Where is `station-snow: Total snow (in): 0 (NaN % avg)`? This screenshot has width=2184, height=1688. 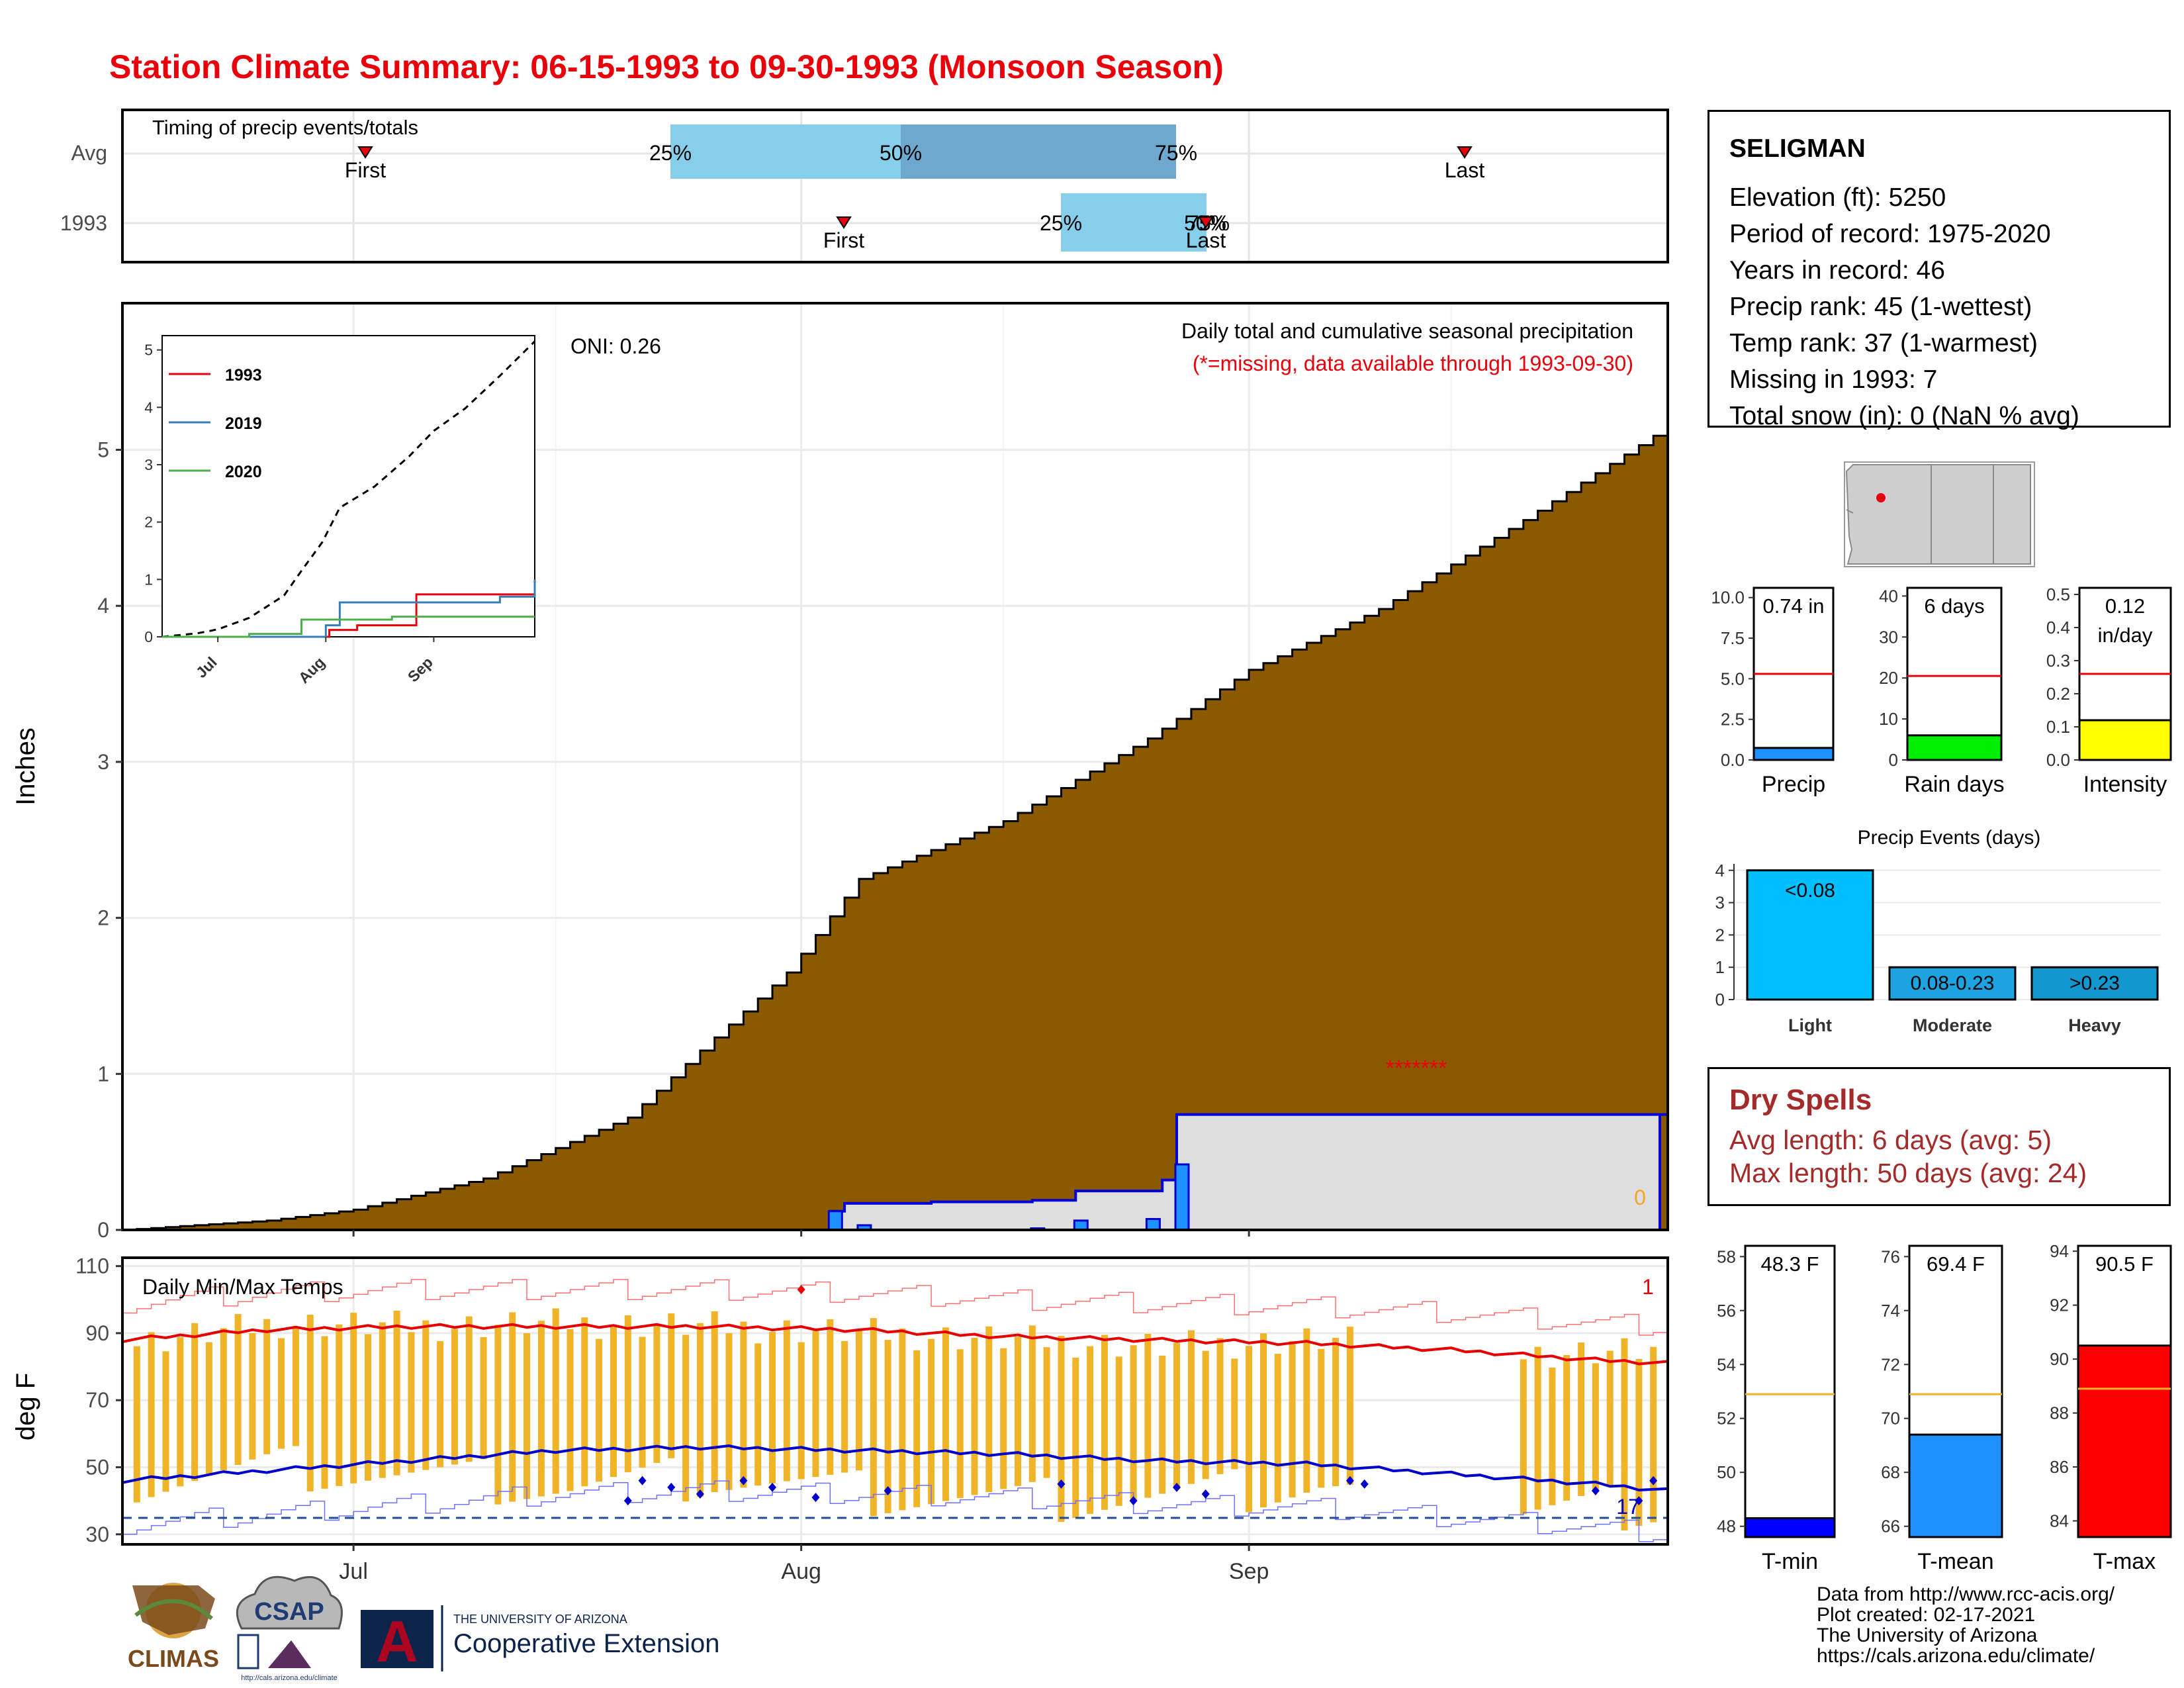
station-snow: Total snow (in): 0 (NaN % avg) is located at coordinates (1904, 416).